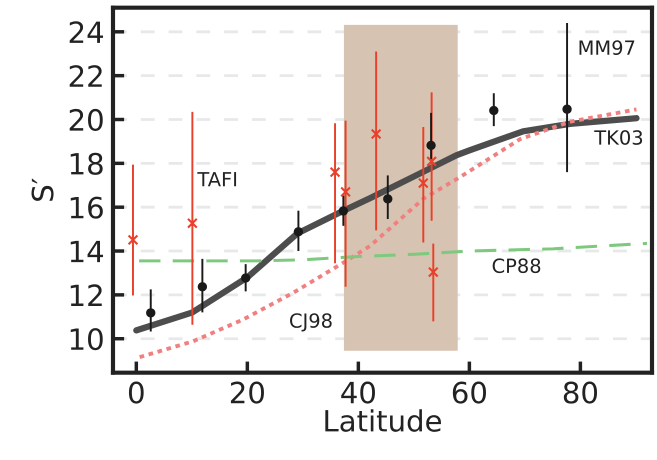 The height and width of the screenshot is (460, 657). What do you see at coordinates (469, 393) in the screenshot?
I see `x-tick-label: 60` at bounding box center [469, 393].